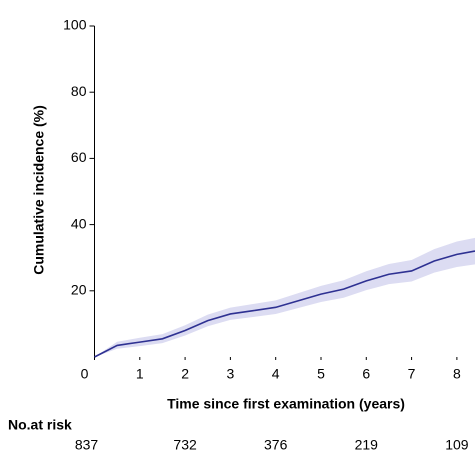  Describe the element at coordinates (185, 445) in the screenshot. I see `at-risk-count: 732` at that location.